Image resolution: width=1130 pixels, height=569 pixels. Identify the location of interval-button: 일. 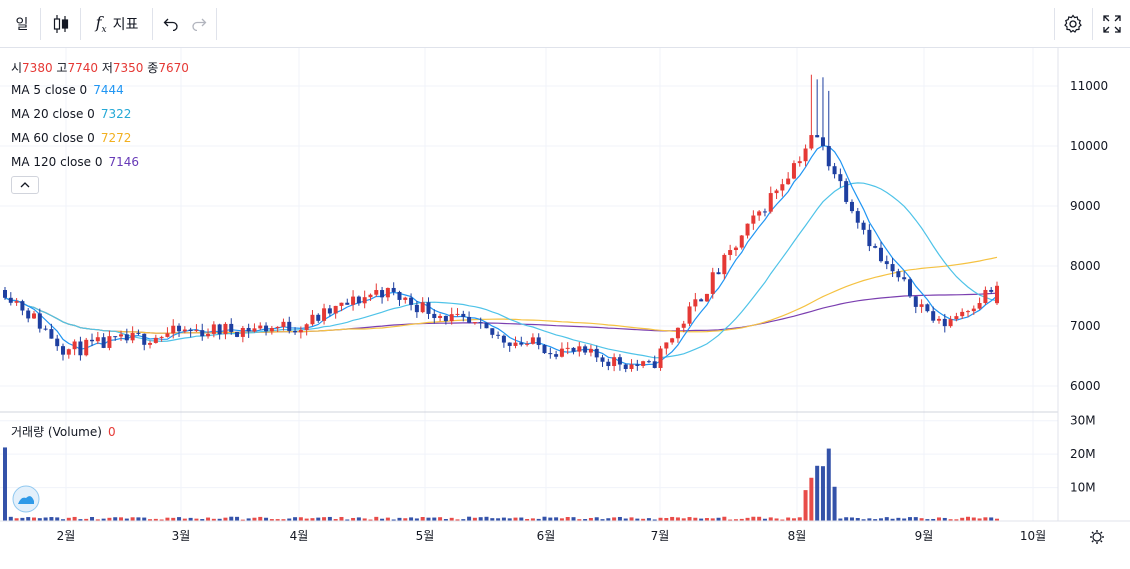
(22, 24).